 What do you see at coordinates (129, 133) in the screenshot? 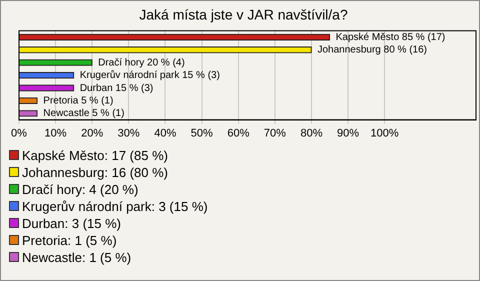
I see `x-tick-label: 30%` at bounding box center [129, 133].